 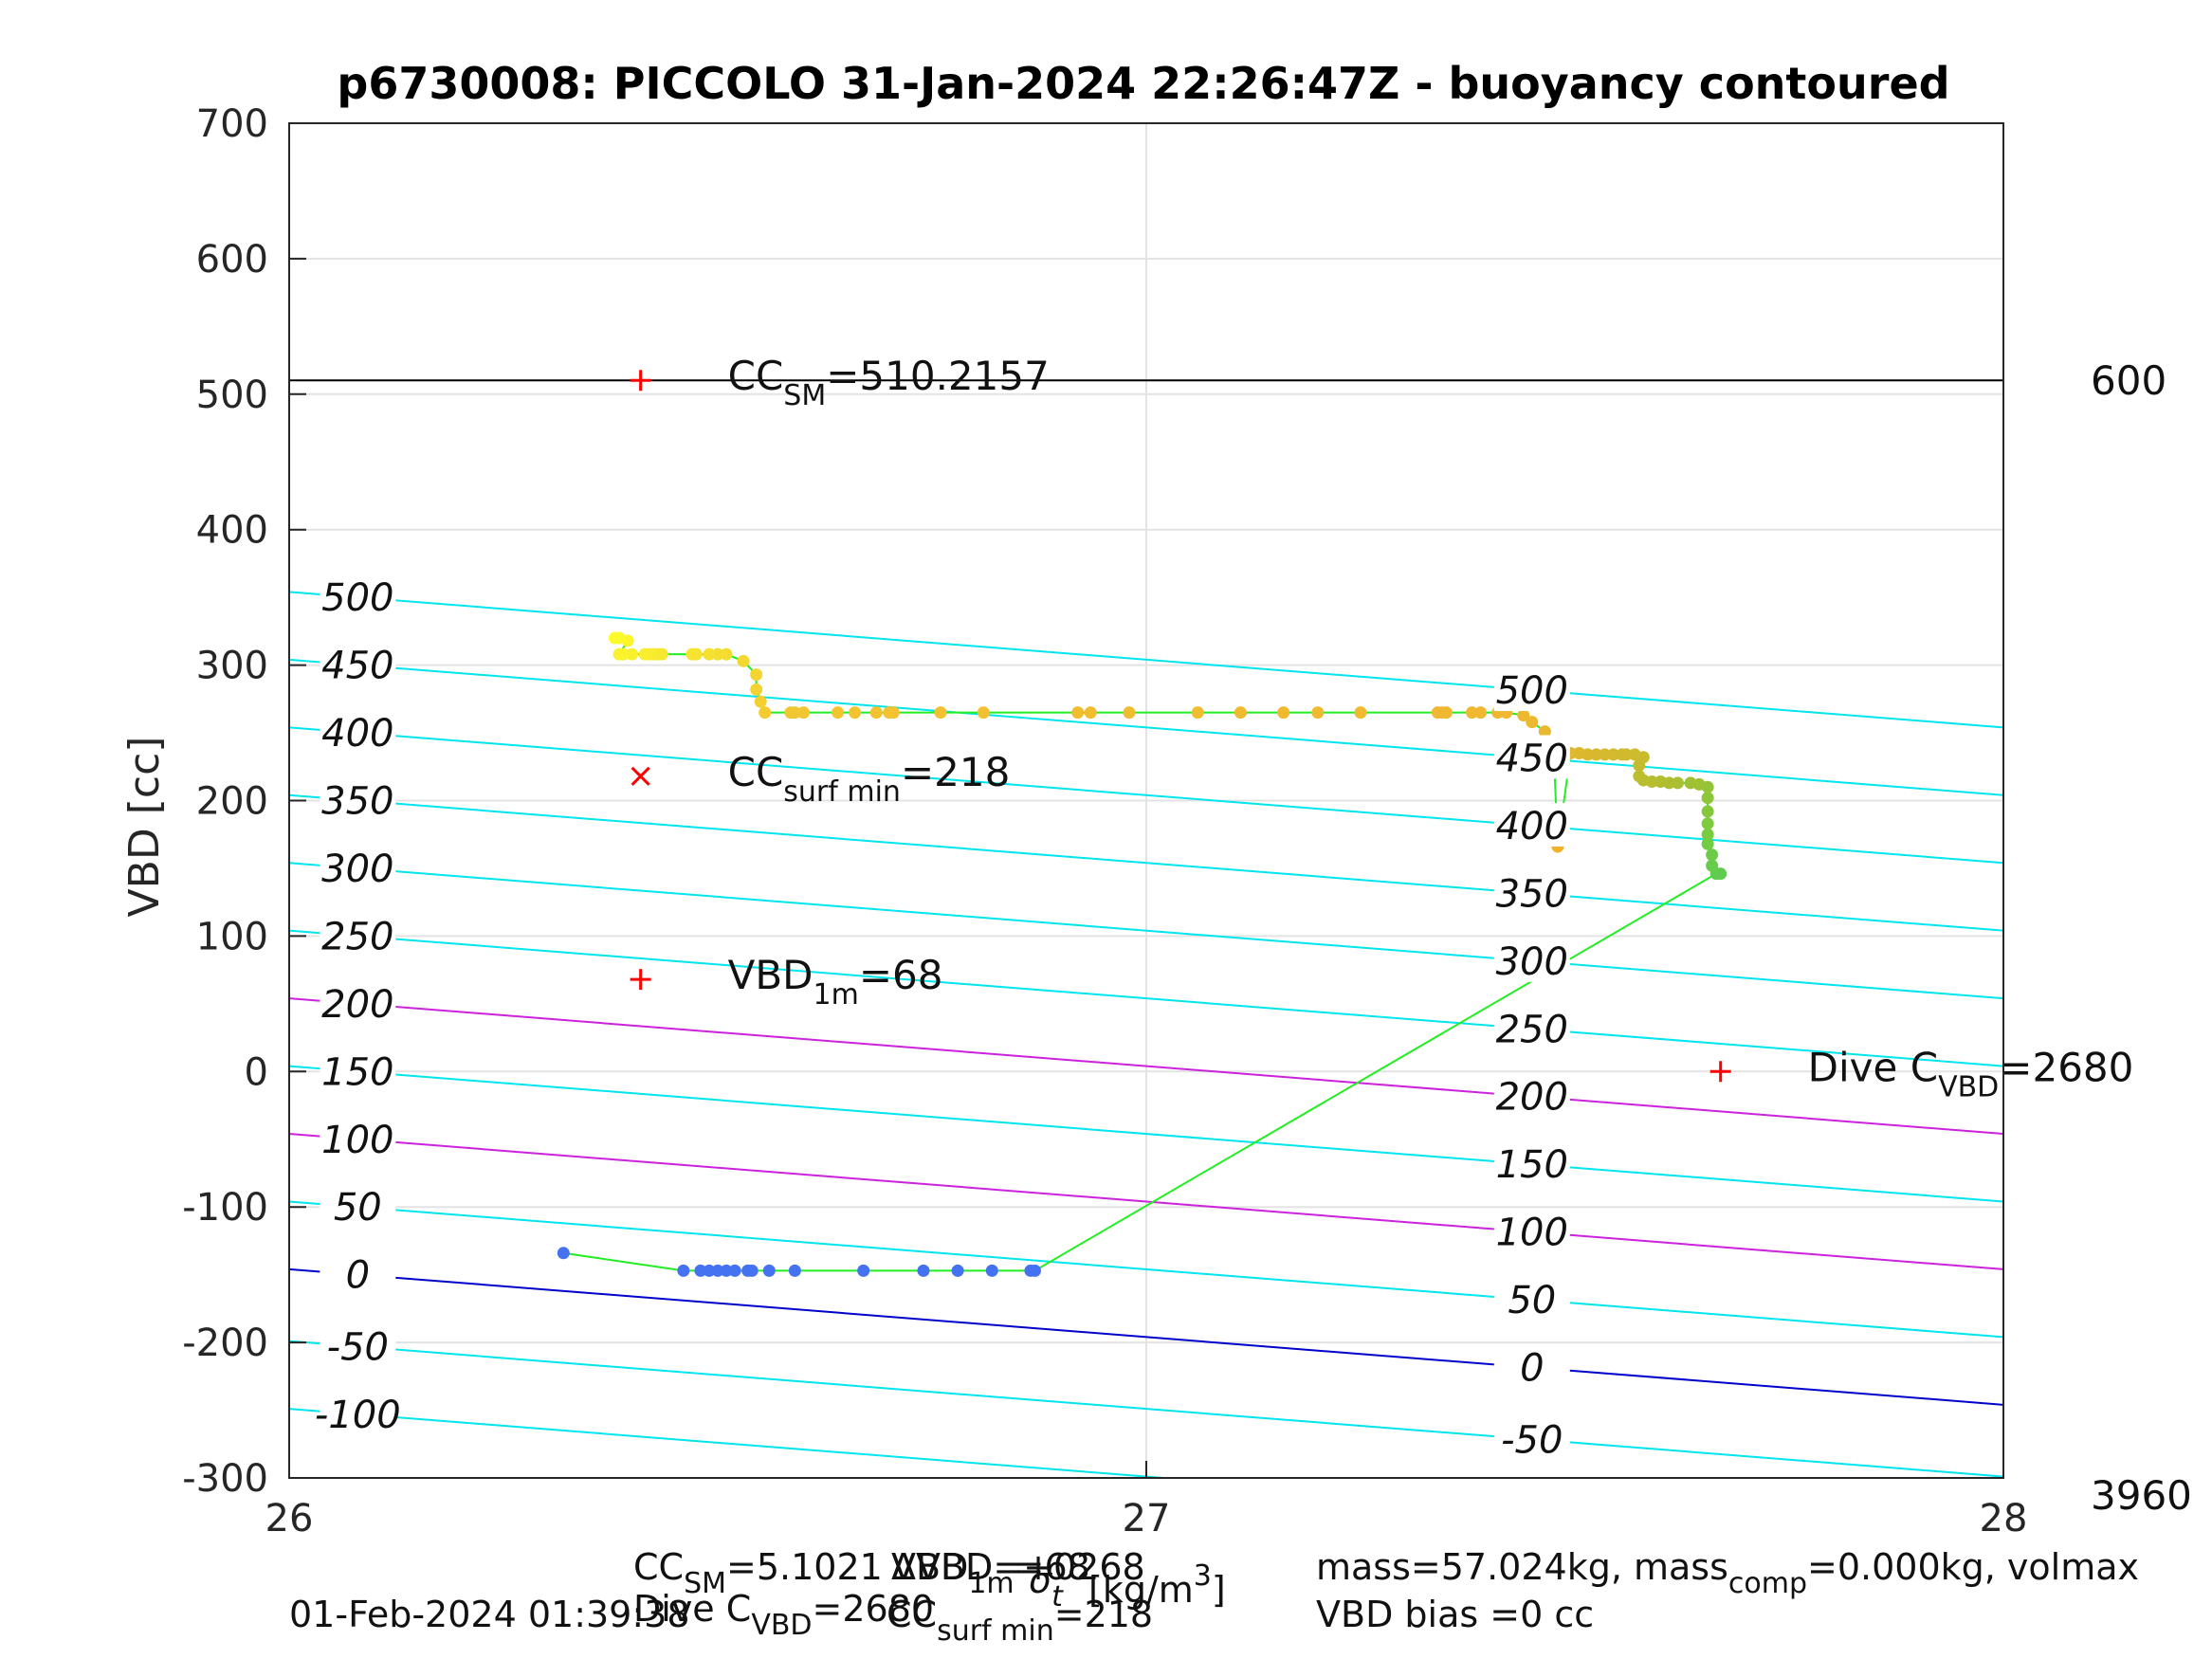 I want to click on x-tick-label: 27, so click(x=1147, y=1518).